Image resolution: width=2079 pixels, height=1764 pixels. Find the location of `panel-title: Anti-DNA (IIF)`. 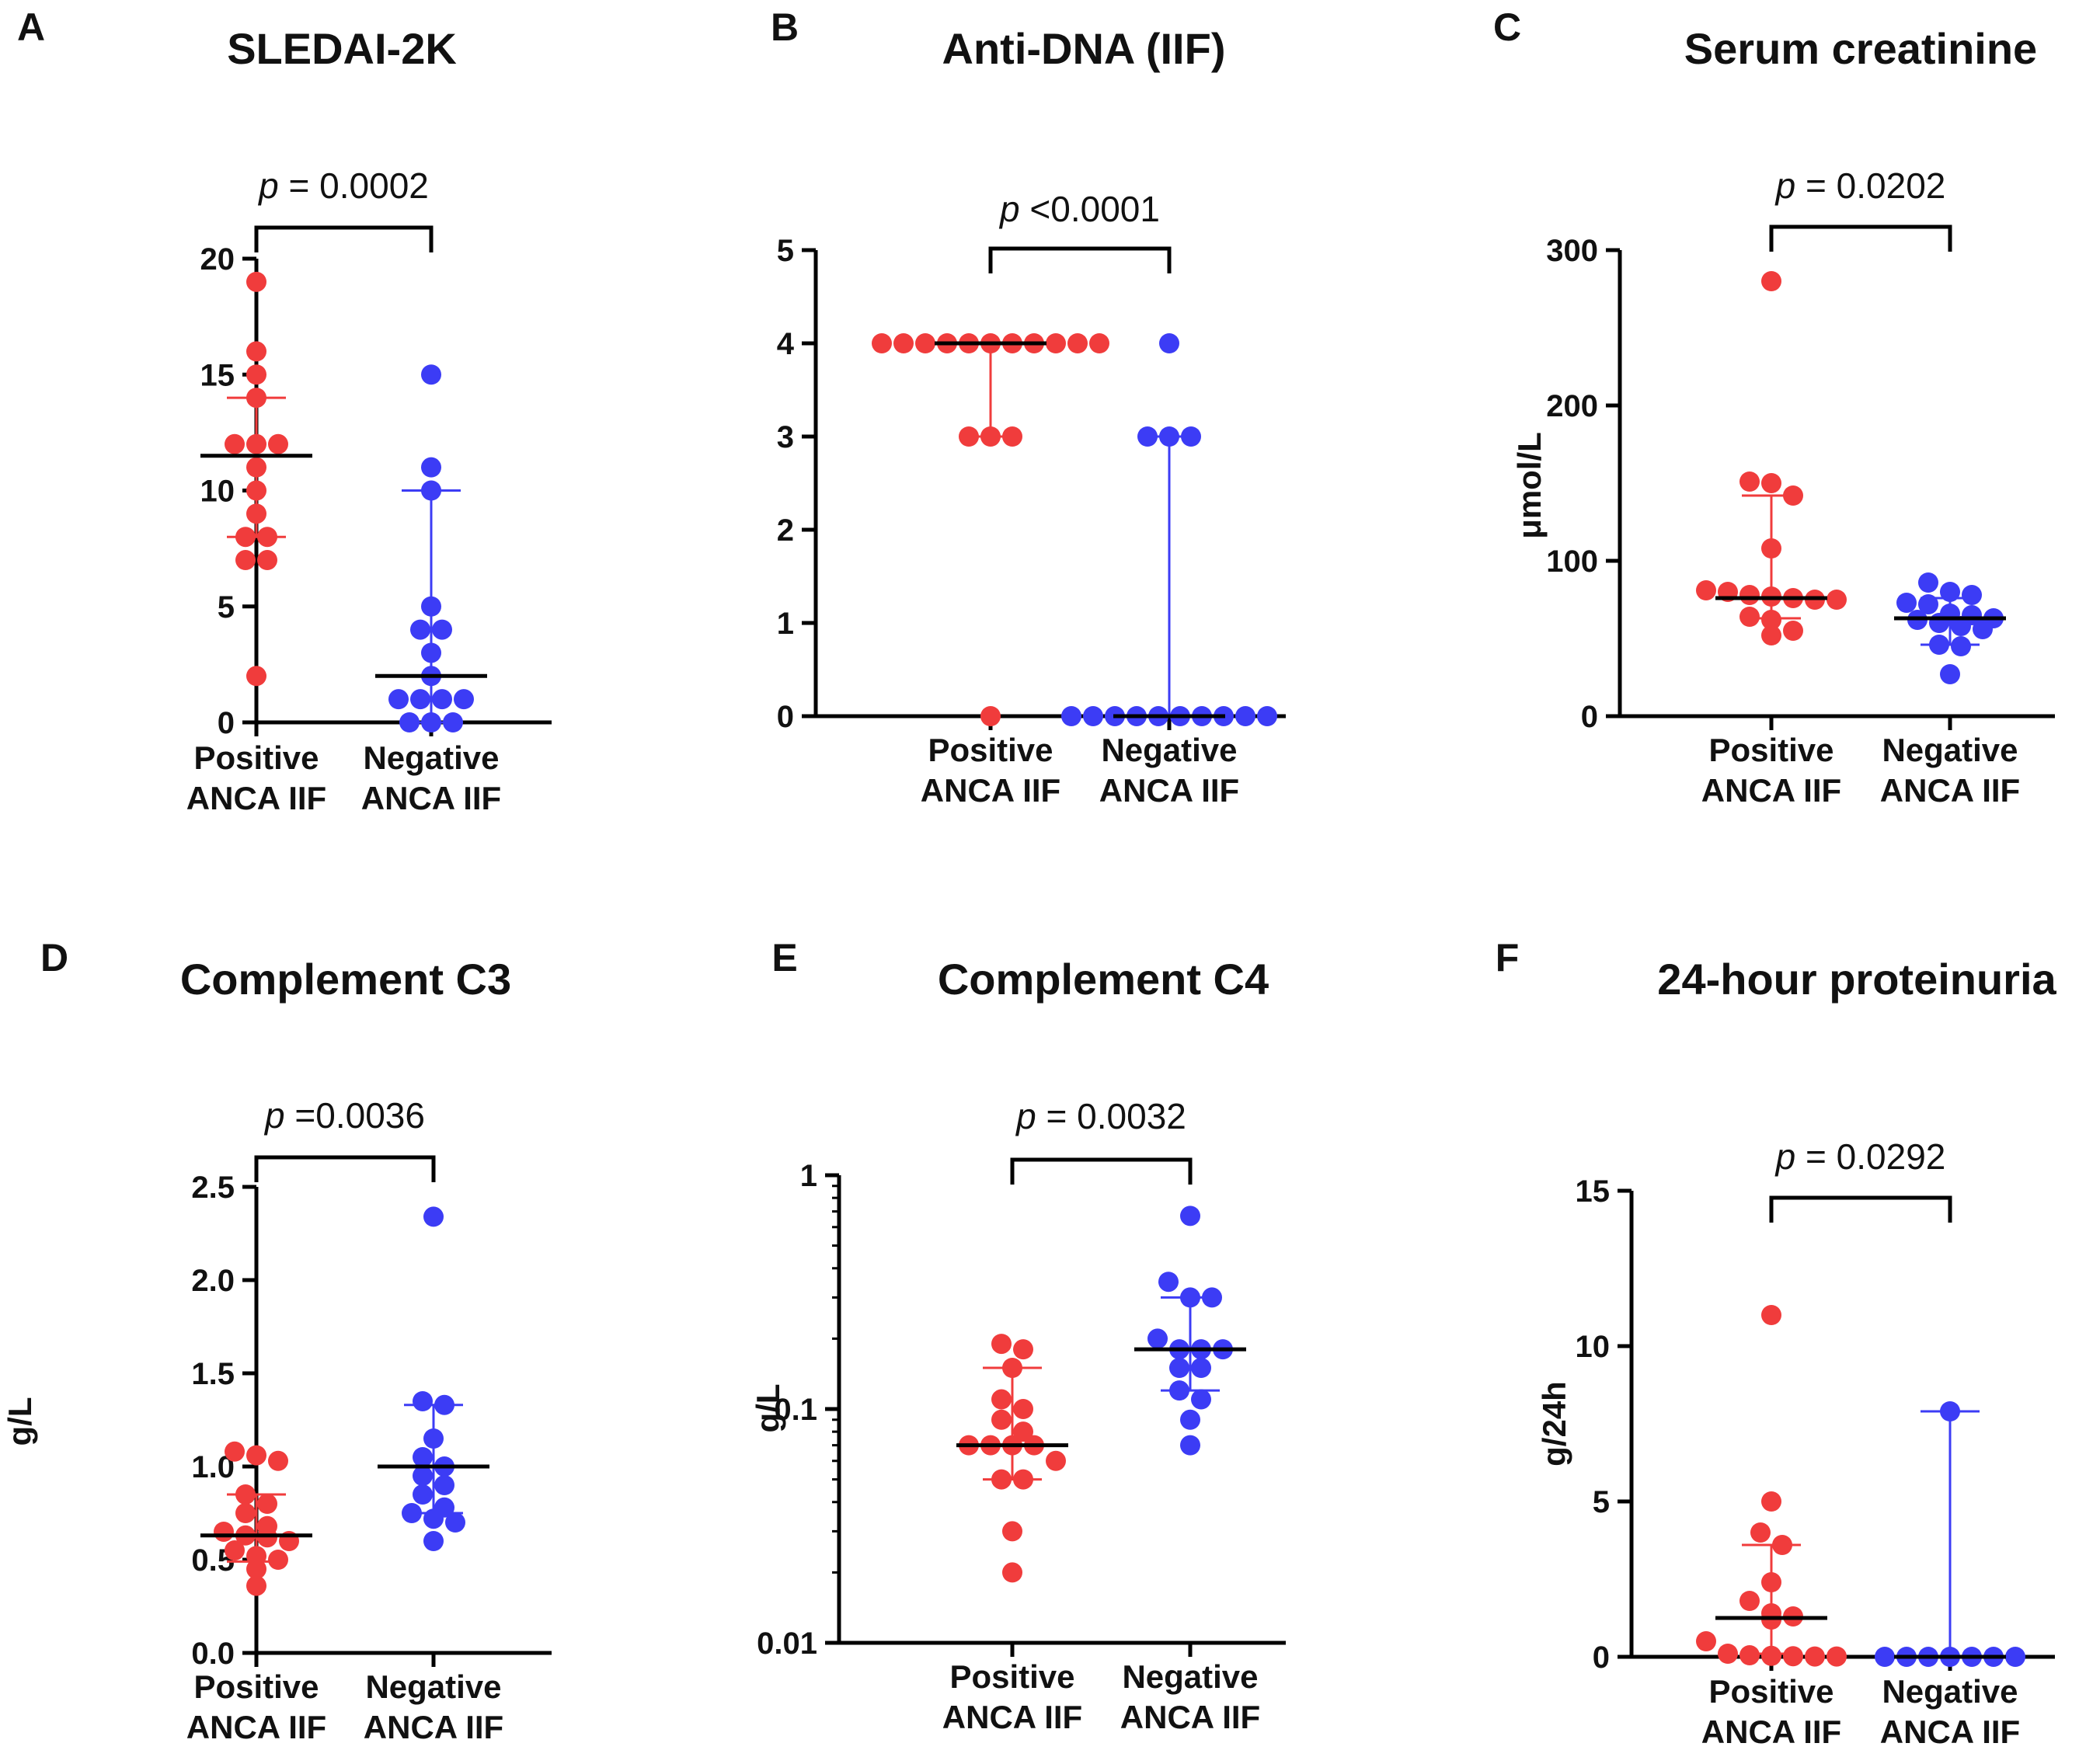

panel-title: Anti-DNA (IIF) is located at coordinates (1084, 48).